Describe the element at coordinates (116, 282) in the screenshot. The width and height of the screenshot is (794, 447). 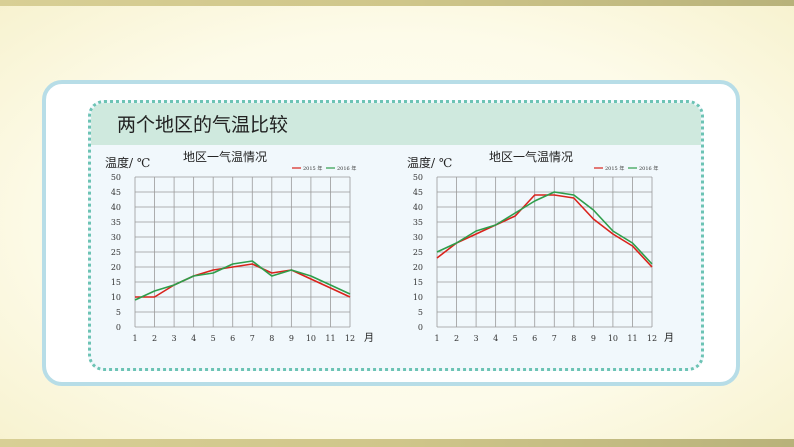
I see `chart1-y-tick-label: 15` at that location.